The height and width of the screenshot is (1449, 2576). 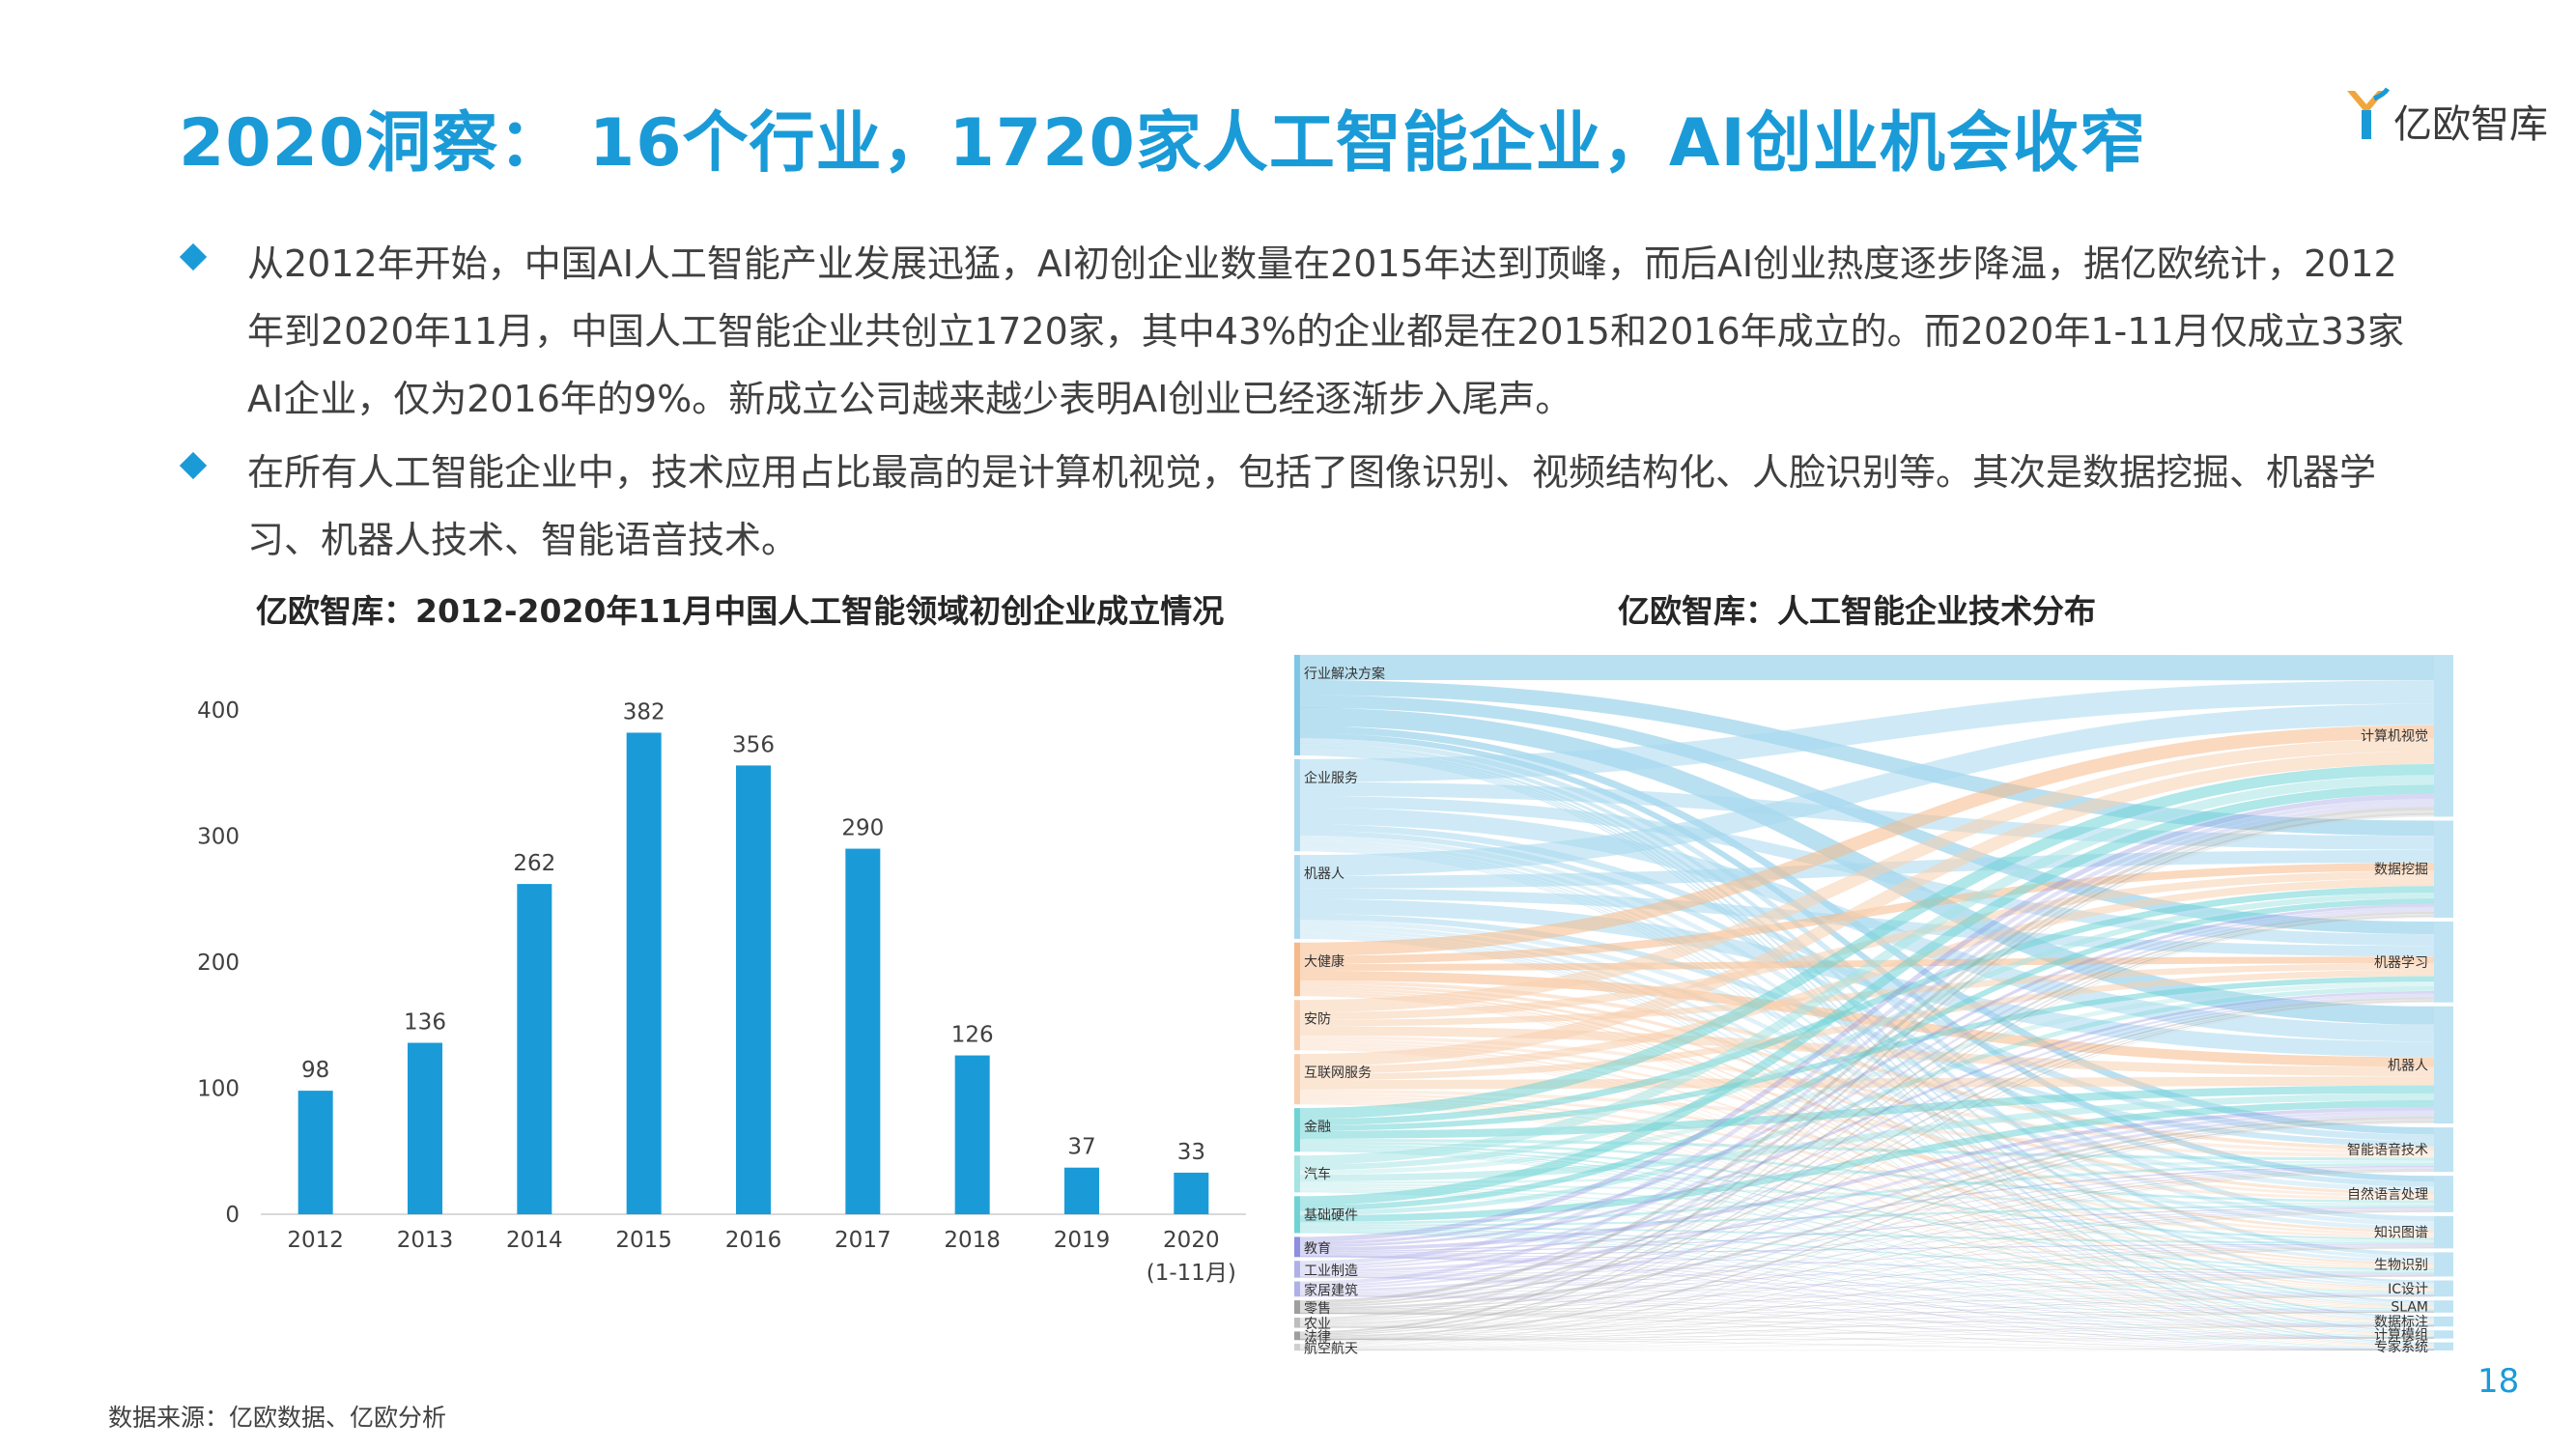 What do you see at coordinates (2387, 1150) in the screenshot?
I see `sankey-target-label: 智能语音技术` at bounding box center [2387, 1150].